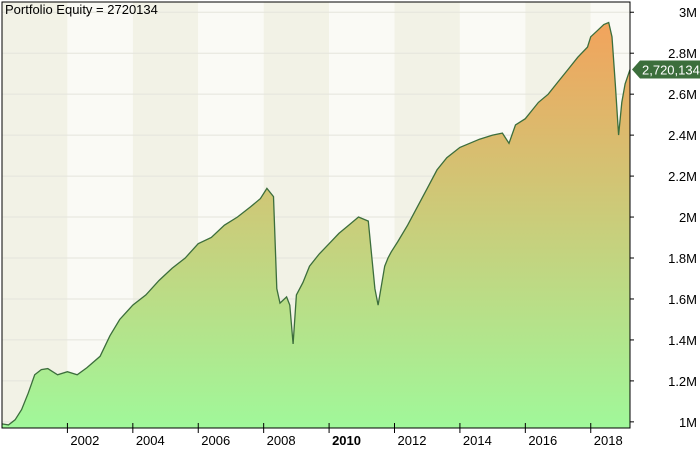 The width and height of the screenshot is (700, 450). What do you see at coordinates (682, 176) in the screenshot?
I see `y-tick-label: 2.2M` at bounding box center [682, 176].